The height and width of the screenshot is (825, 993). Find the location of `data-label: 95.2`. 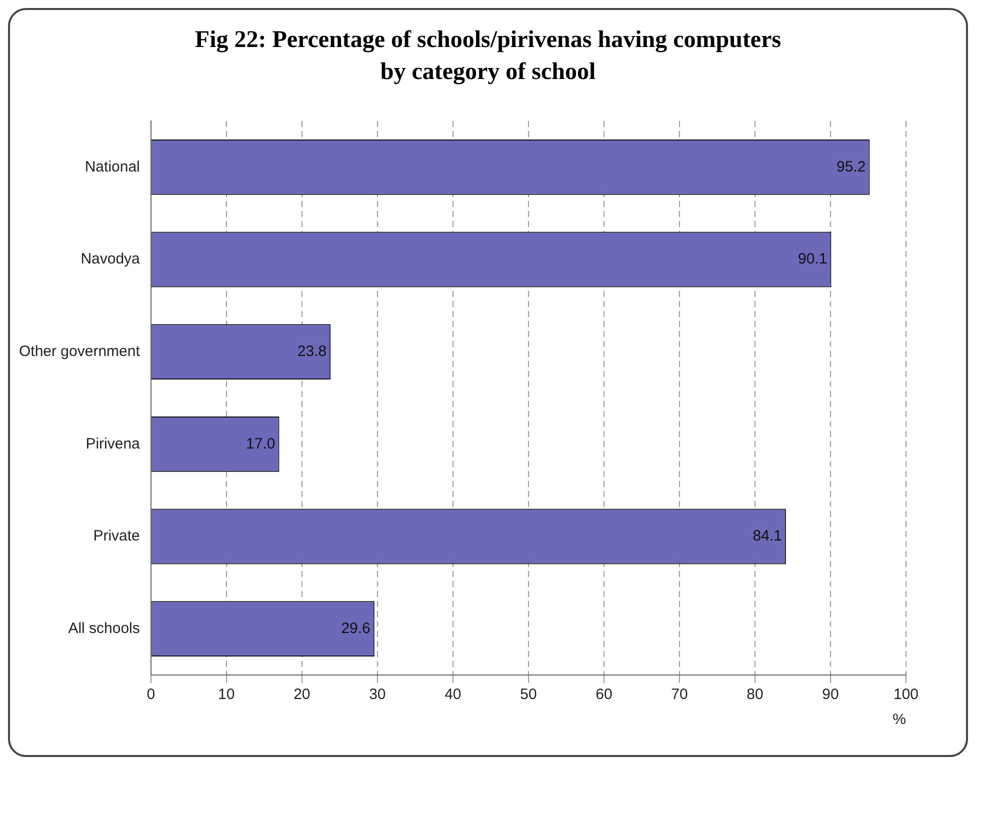

data-label: 95.2 is located at coordinates (851, 167).